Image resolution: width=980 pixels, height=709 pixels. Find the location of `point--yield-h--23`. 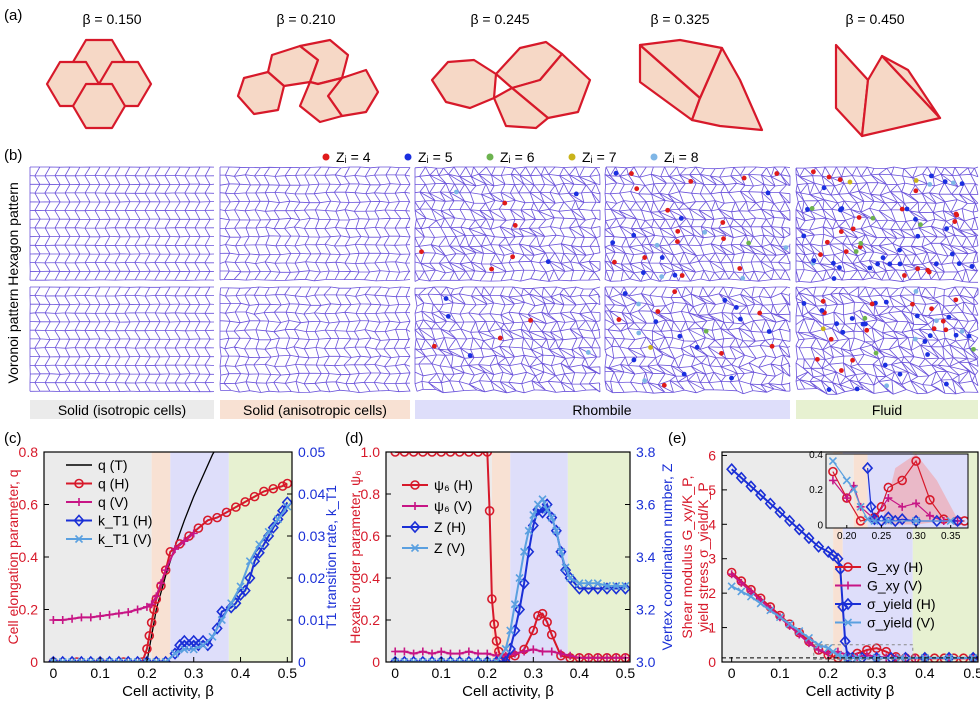

point--yield-h--23 is located at coordinates (949, 656).